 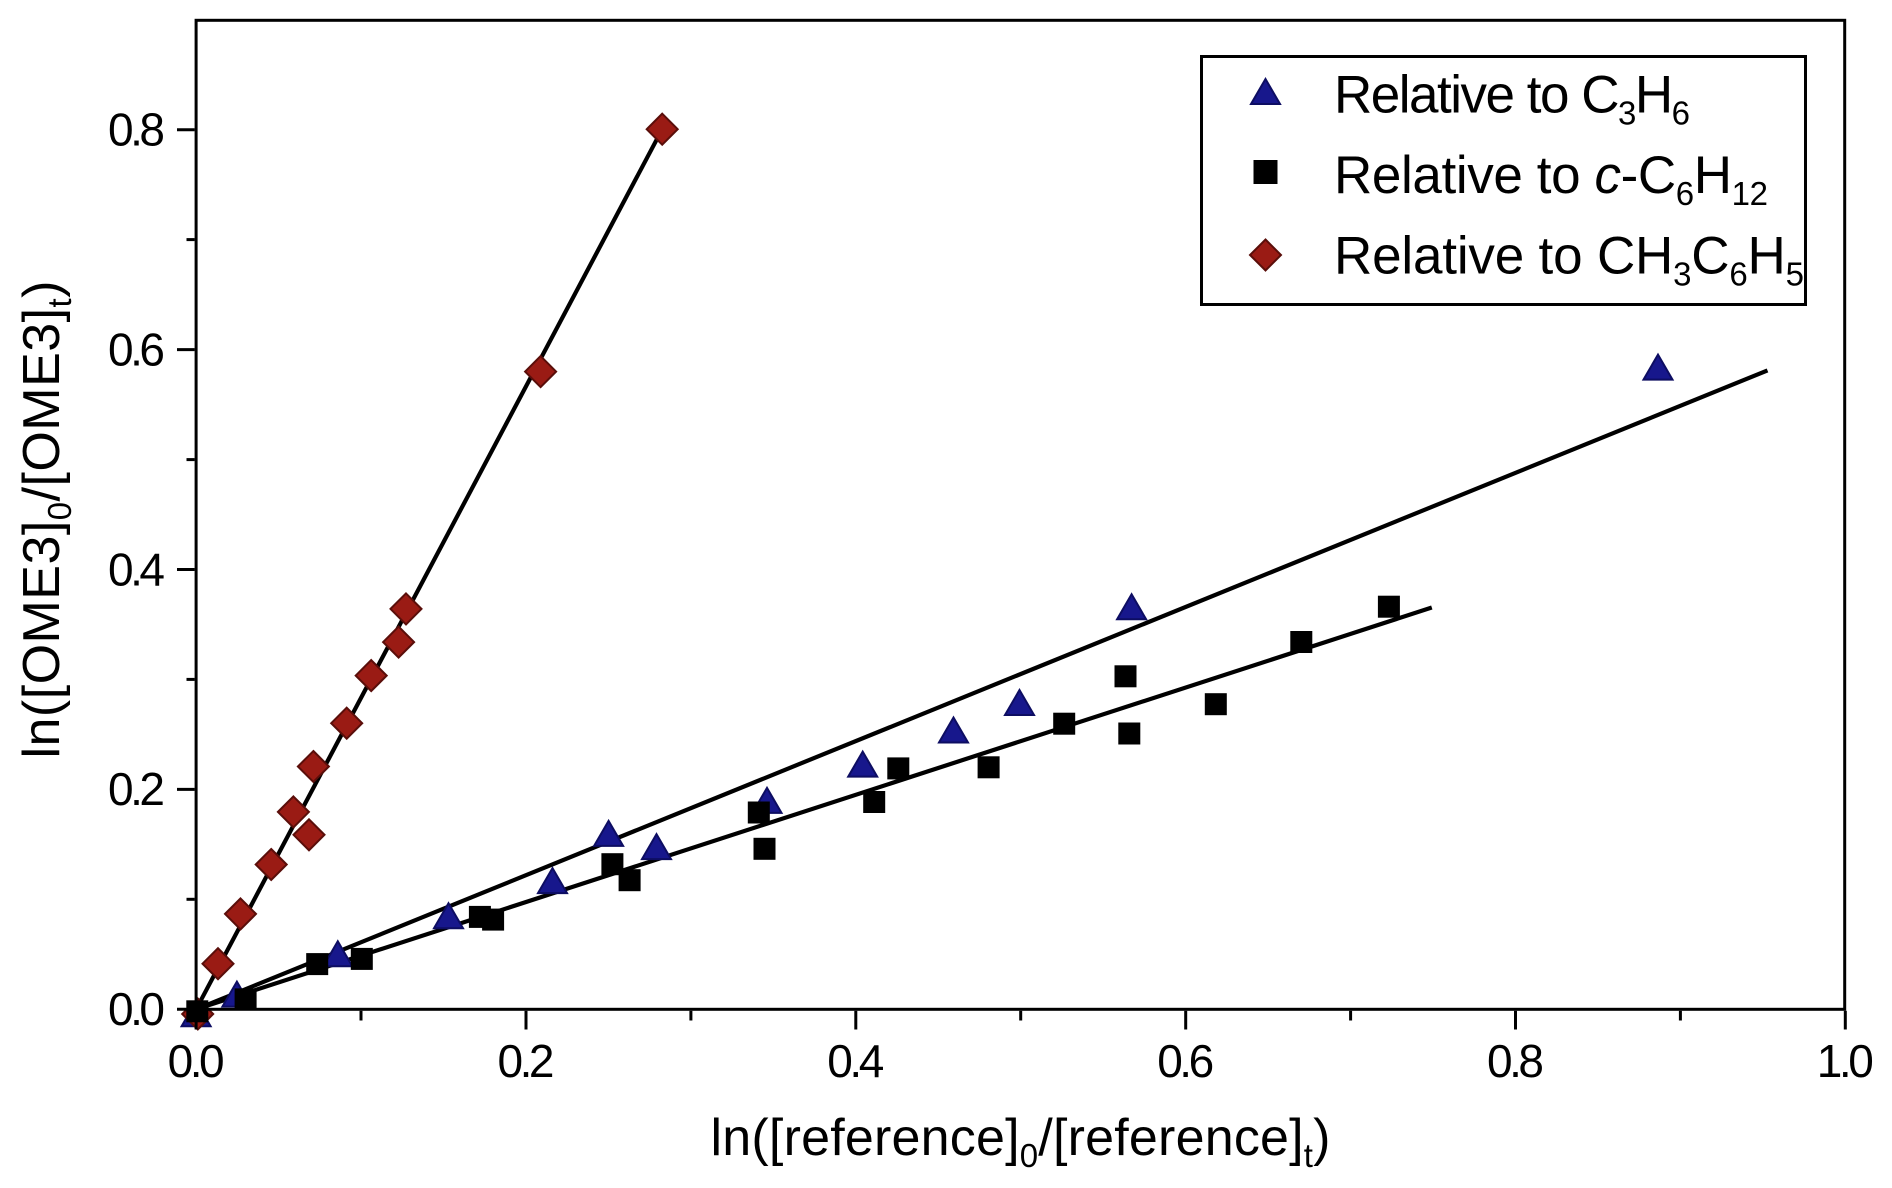 I want to click on svg-text: Relative to C3H6, so click(x=1512, y=99).